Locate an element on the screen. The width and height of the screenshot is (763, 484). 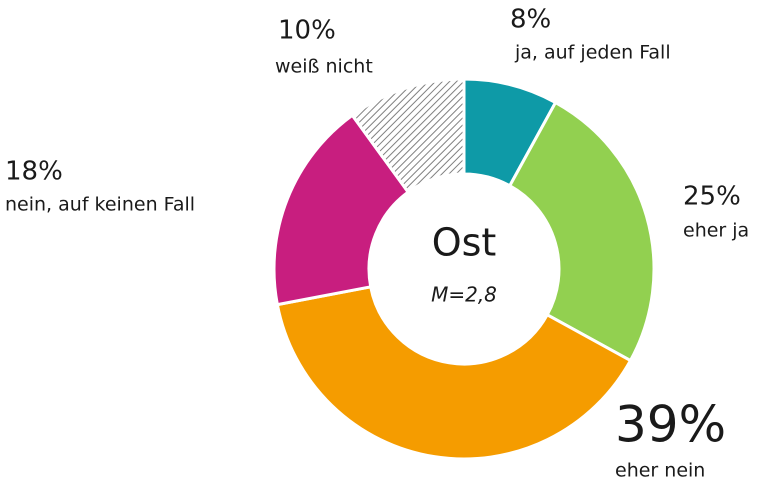
category-label: eher nein is located at coordinates (660, 471).